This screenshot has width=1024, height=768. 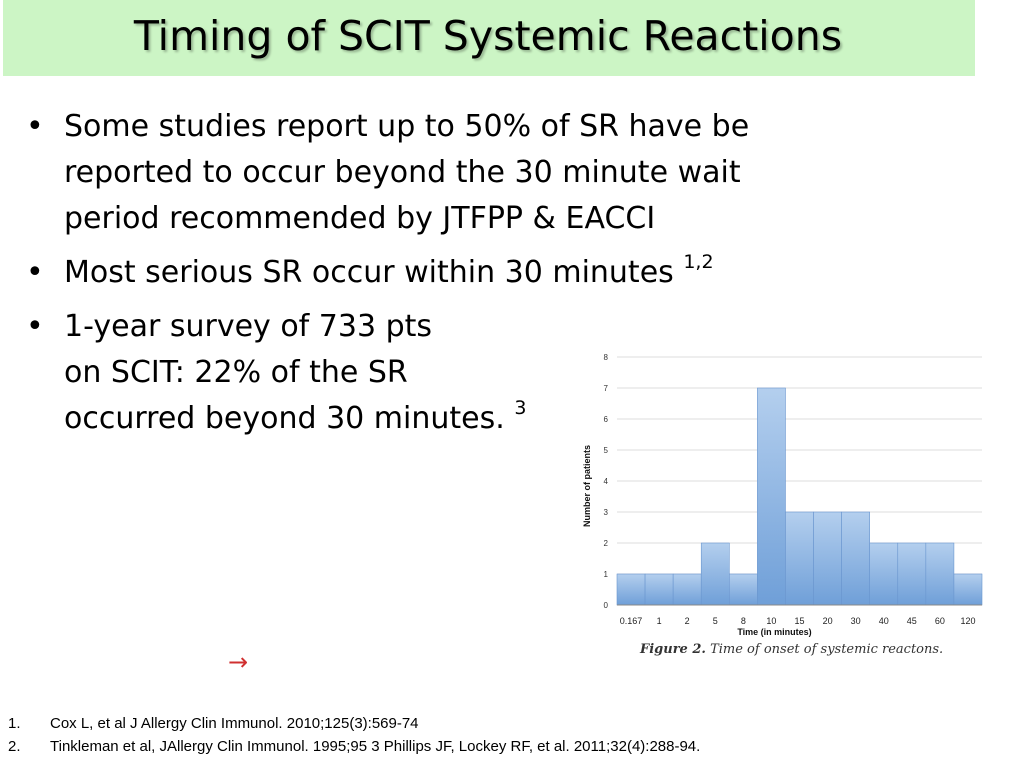 What do you see at coordinates (606, 419) in the screenshot?
I see `y-tick-label: 6` at bounding box center [606, 419].